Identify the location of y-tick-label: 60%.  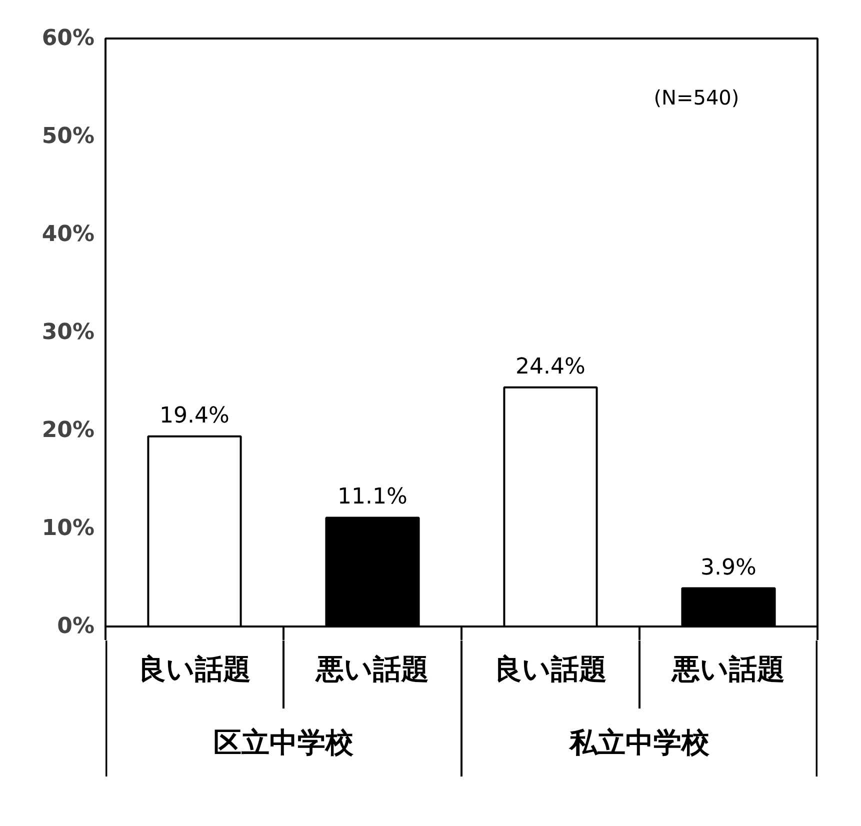
(68, 38).